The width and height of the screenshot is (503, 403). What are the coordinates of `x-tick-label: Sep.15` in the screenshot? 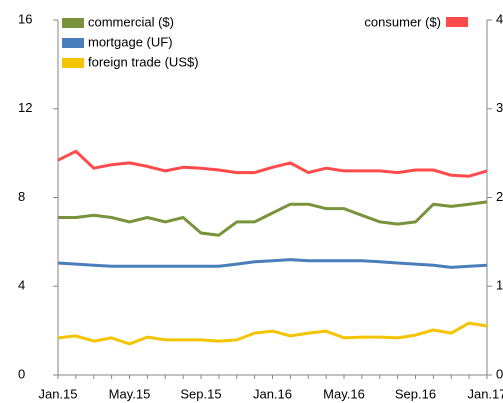 It's located at (200, 393).